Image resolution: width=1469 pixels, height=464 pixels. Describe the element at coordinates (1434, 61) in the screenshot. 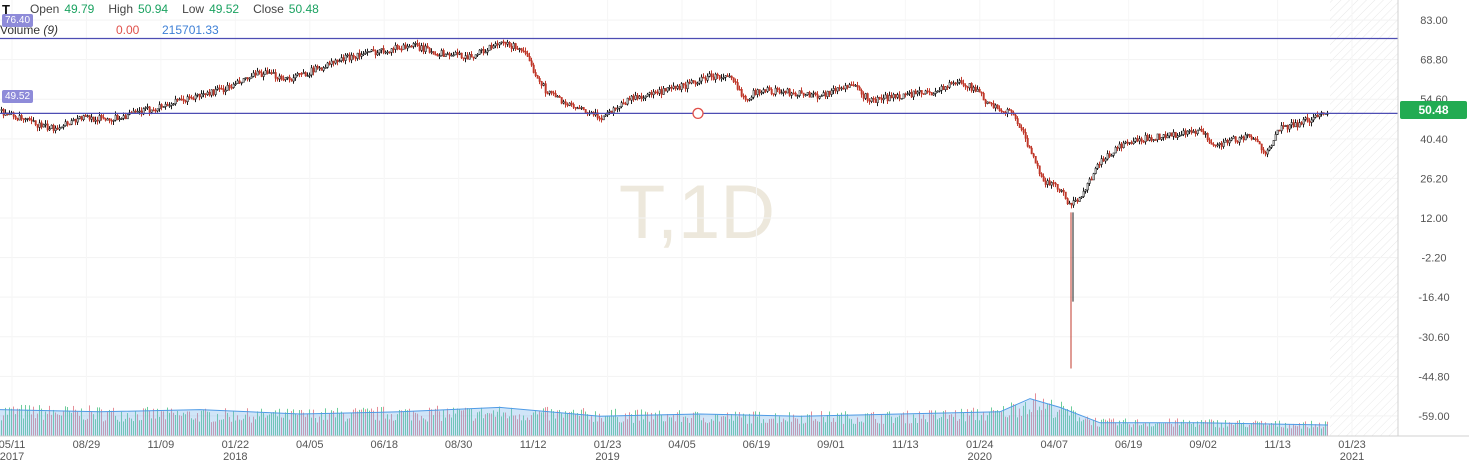

I see `y-tick-label: 68.80` at that location.